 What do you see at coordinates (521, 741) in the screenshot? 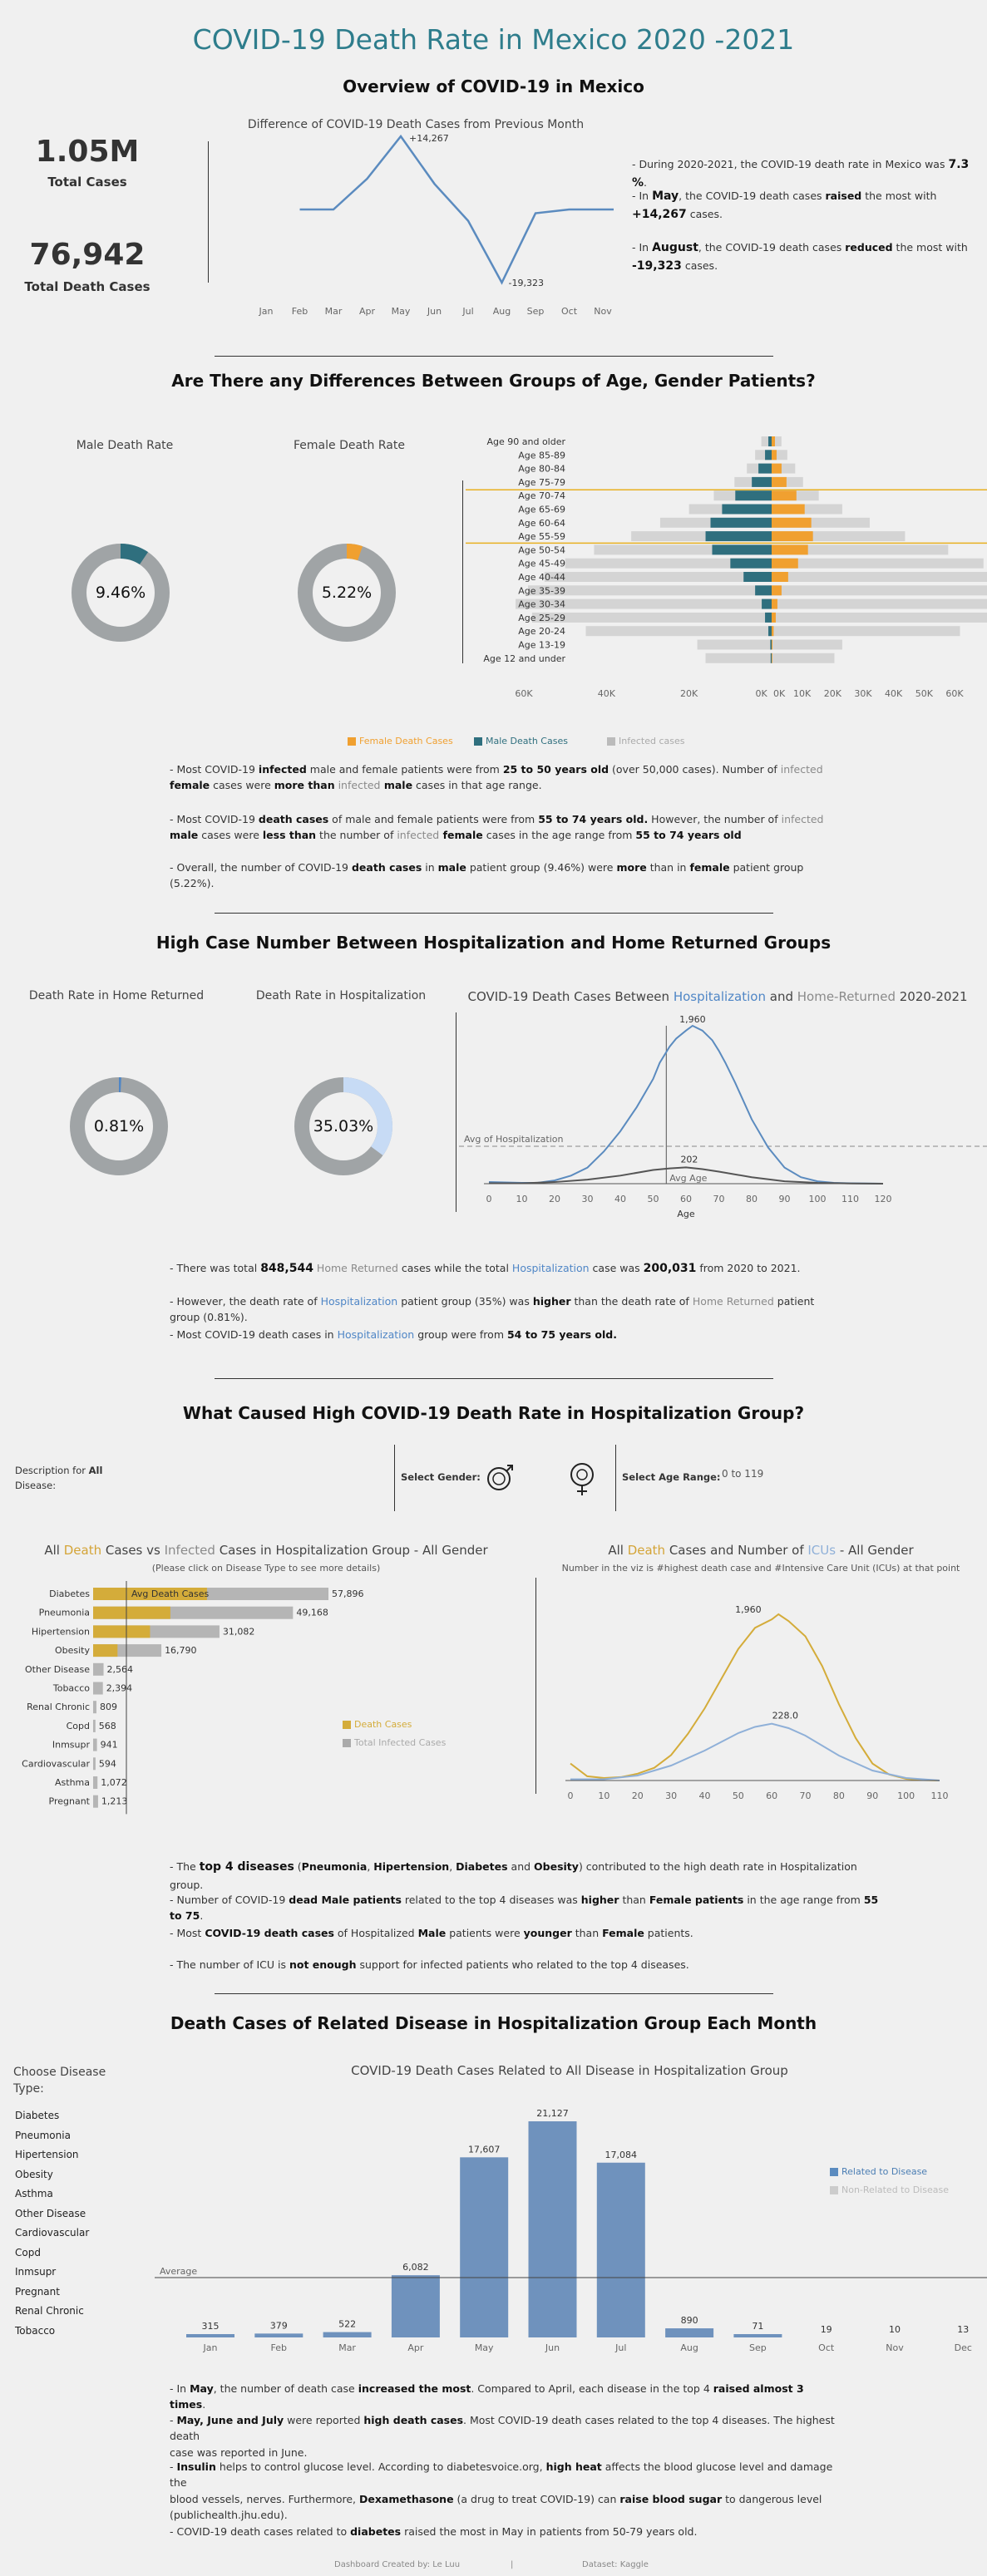
I see `legend-male-death: Male Death Cases` at bounding box center [521, 741].